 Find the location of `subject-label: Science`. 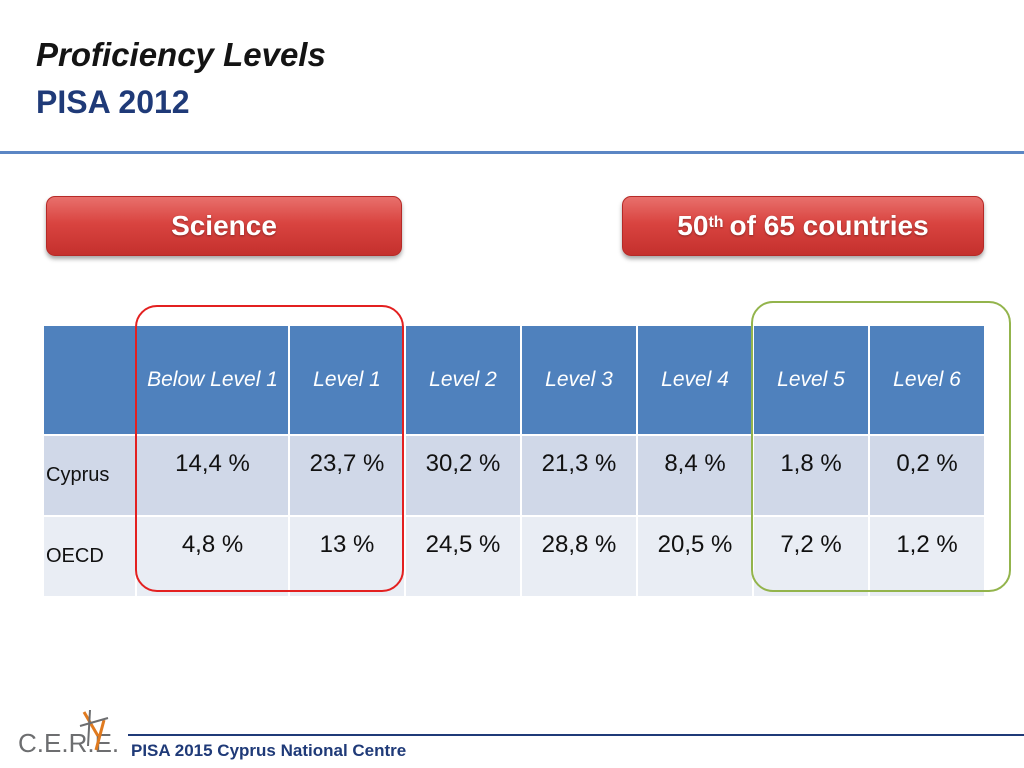

subject-label: Science is located at coordinates (224, 225).